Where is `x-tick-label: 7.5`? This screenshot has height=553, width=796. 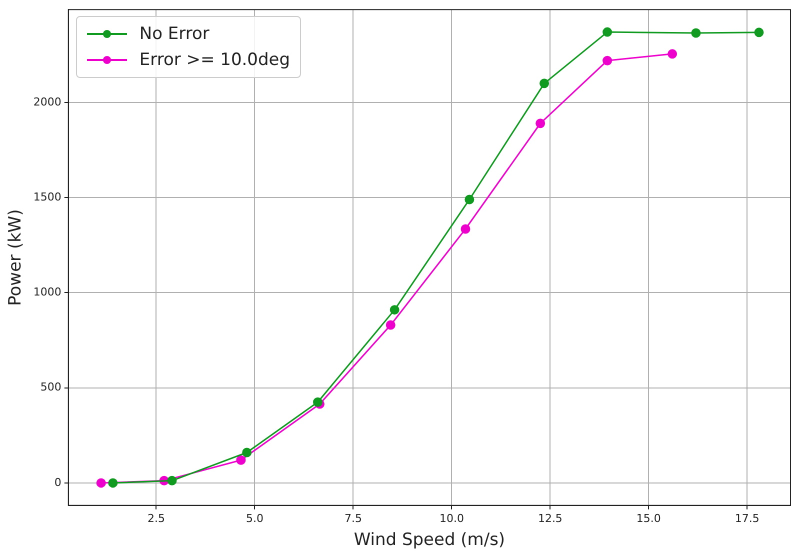 x-tick-label: 7.5 is located at coordinates (353, 518).